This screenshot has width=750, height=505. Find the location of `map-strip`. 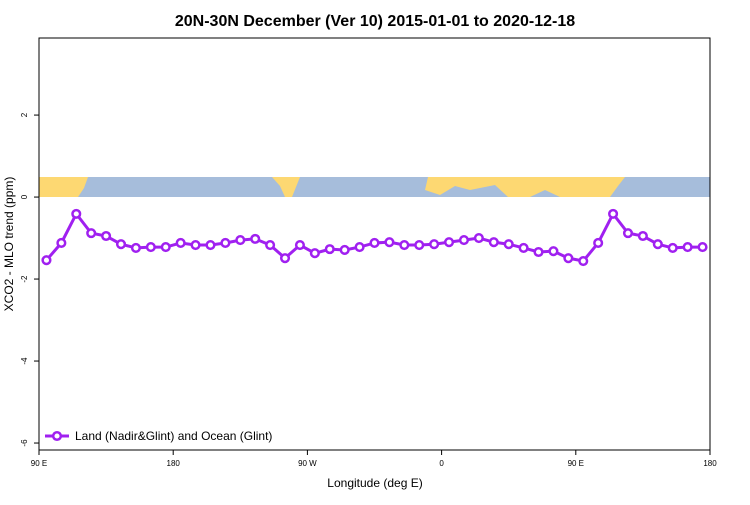

map-strip is located at coordinates (374, 187).